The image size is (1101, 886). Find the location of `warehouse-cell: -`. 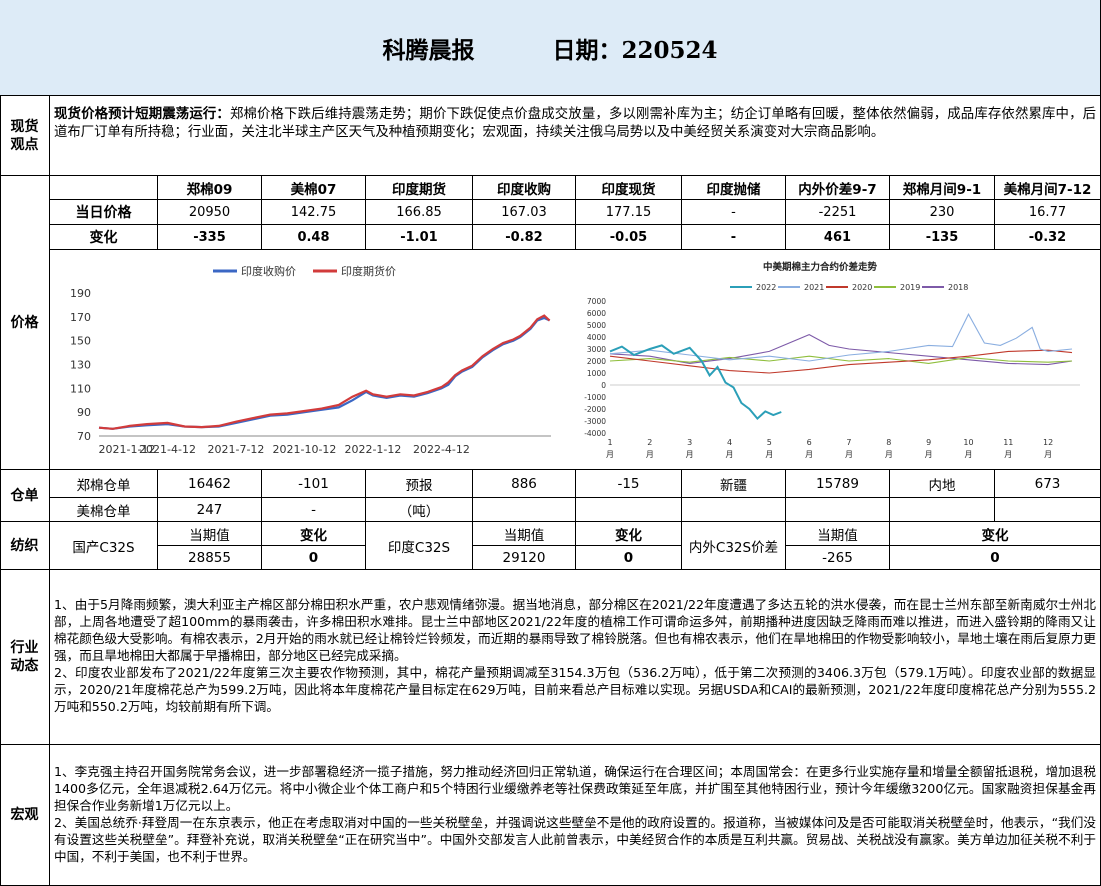

warehouse-cell: - is located at coordinates (314, 510).